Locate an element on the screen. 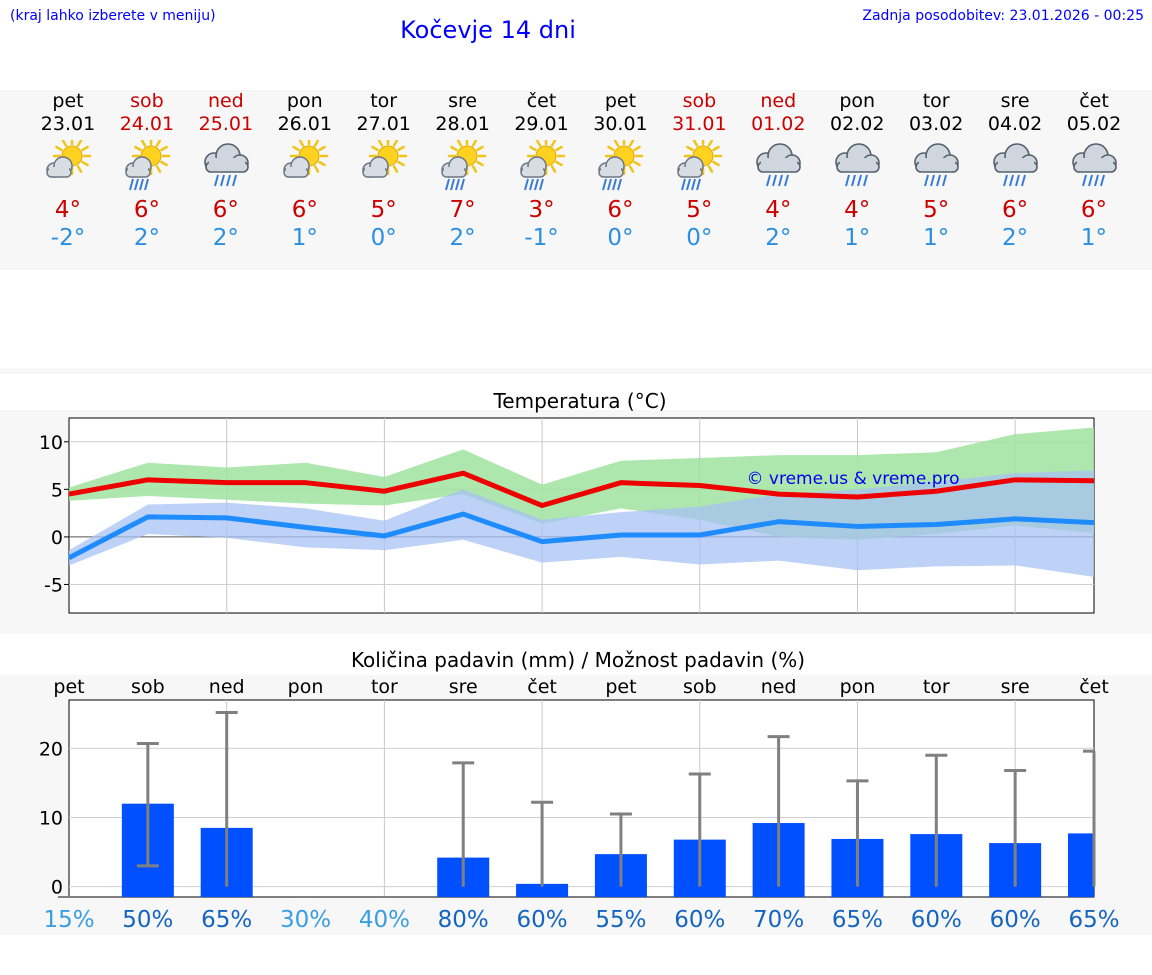  forecast-day: čet 05.02 6° 1° is located at coordinates (1094, 171).